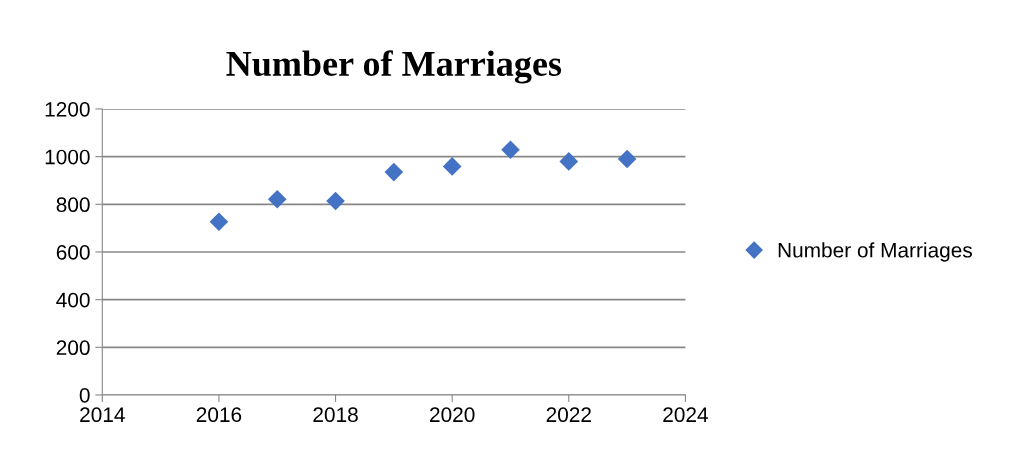  What do you see at coordinates (394, 67) in the screenshot?
I see `chart-title: Number of Marriages` at bounding box center [394, 67].